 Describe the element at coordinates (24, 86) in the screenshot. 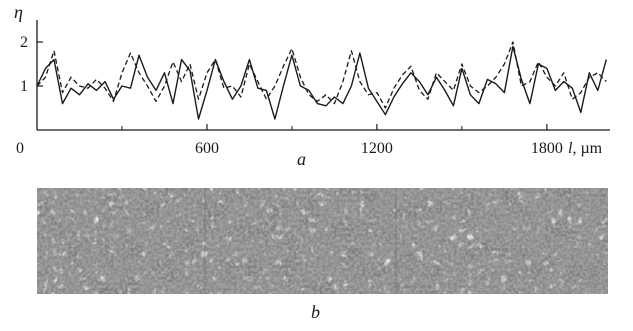

I see `y-tick-label: 1` at that location.